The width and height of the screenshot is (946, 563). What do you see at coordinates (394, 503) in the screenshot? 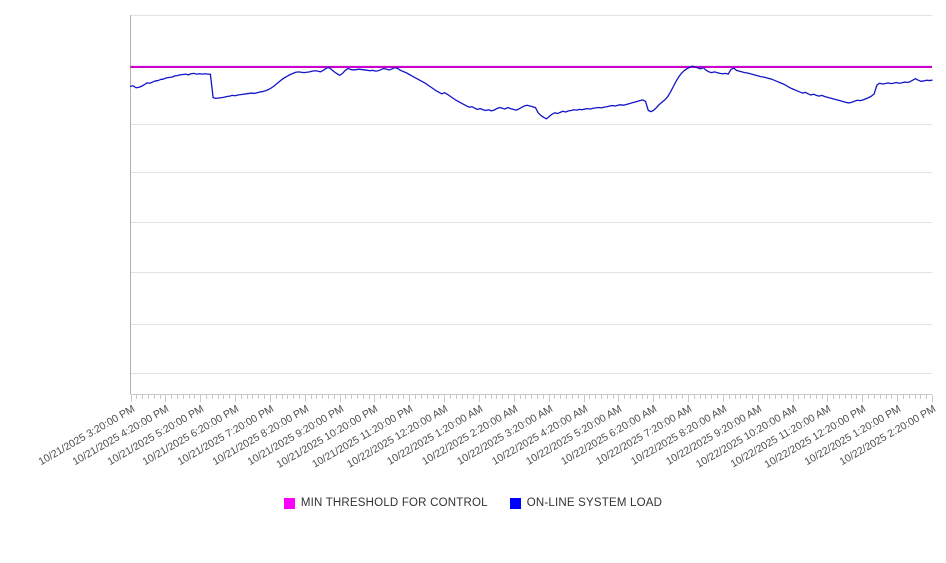
I see `legend-label-min-threshold: MIN THRESHOLD FOR CONTROL` at bounding box center [394, 503].